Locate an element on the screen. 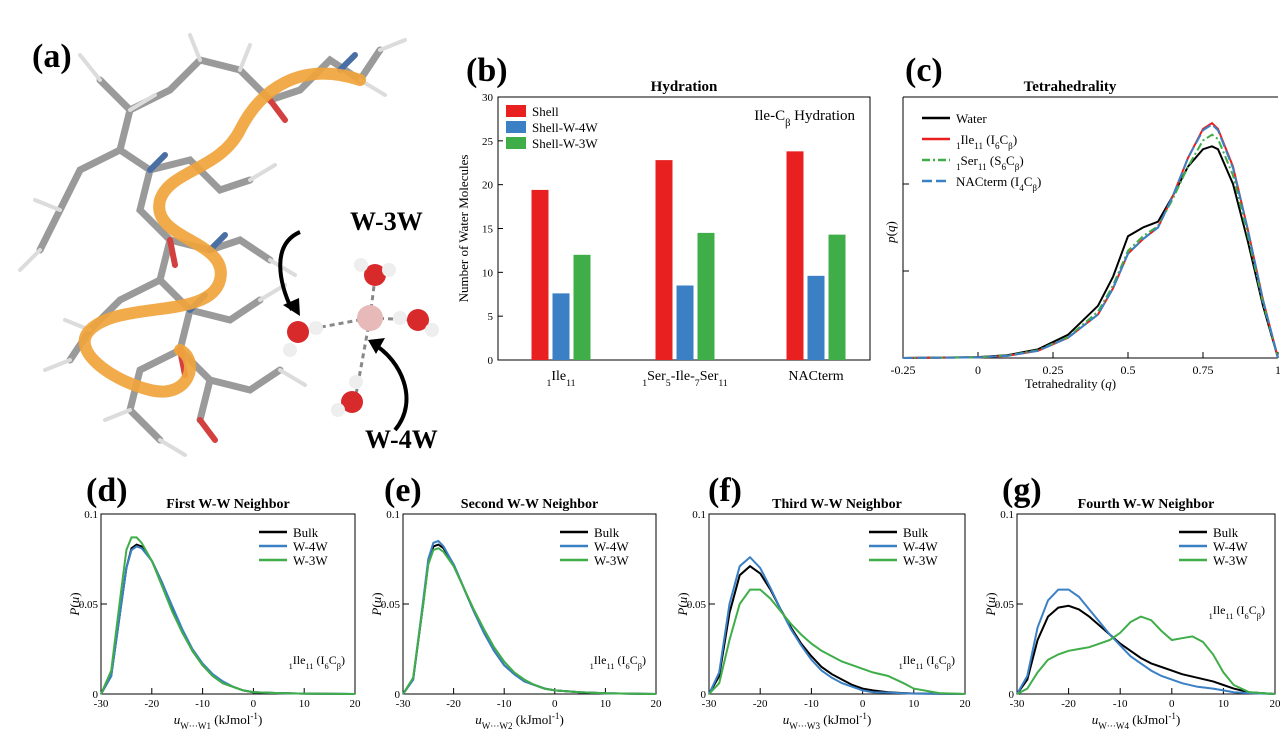  neighbor-xlabel: uW···W4 (kJmol-1) is located at coordinates (1136, 721).